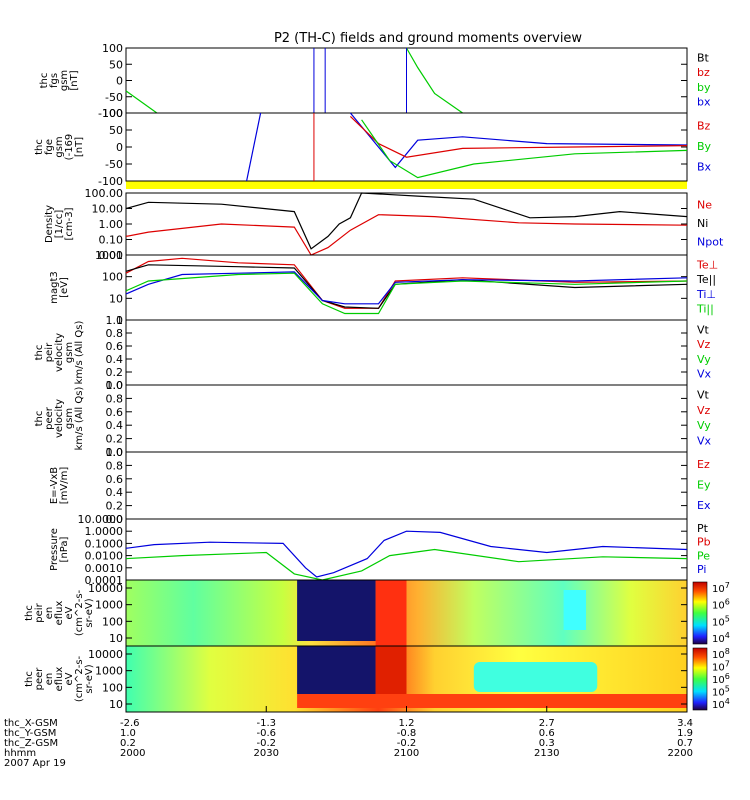 The width and height of the screenshot is (750, 800). What do you see at coordinates (721, 605) in the screenshot?
I see `colorbar-tick-label: 10⁶` at bounding box center [721, 605].